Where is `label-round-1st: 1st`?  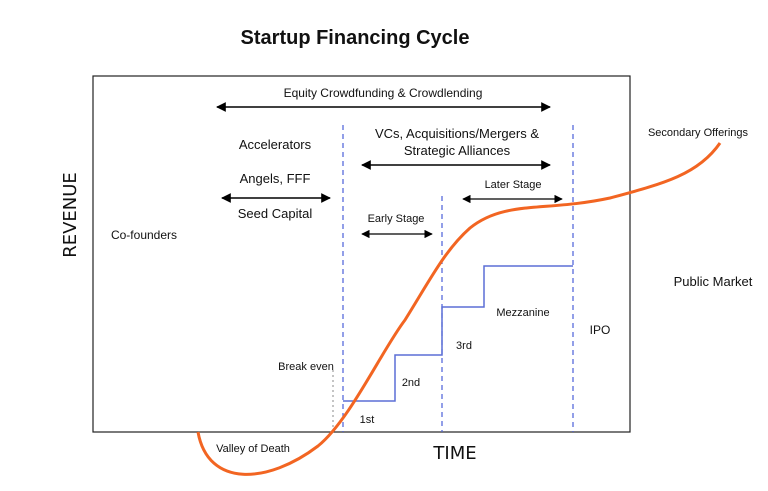 label-round-1st: 1st is located at coordinates (367, 420).